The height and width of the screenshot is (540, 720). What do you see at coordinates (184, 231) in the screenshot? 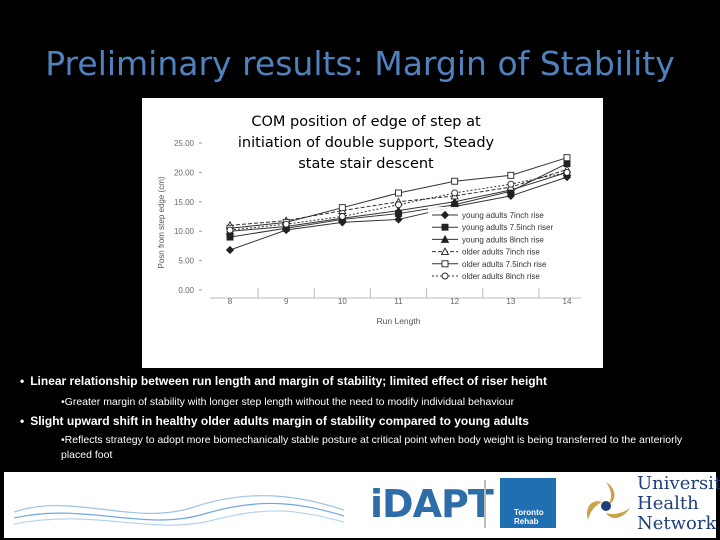
I see `y-tick-label: 10.00` at bounding box center [184, 231].